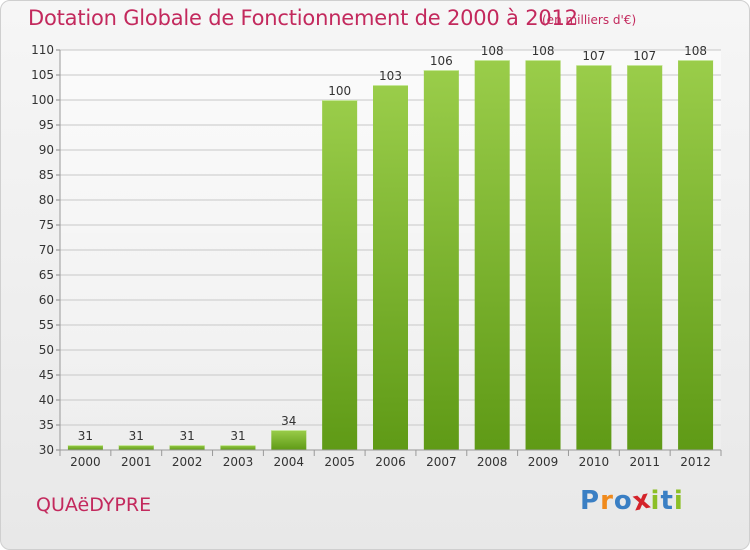  What do you see at coordinates (390, 462) in the screenshot?
I see `x-tick-label-2006: 2006` at bounding box center [390, 462].